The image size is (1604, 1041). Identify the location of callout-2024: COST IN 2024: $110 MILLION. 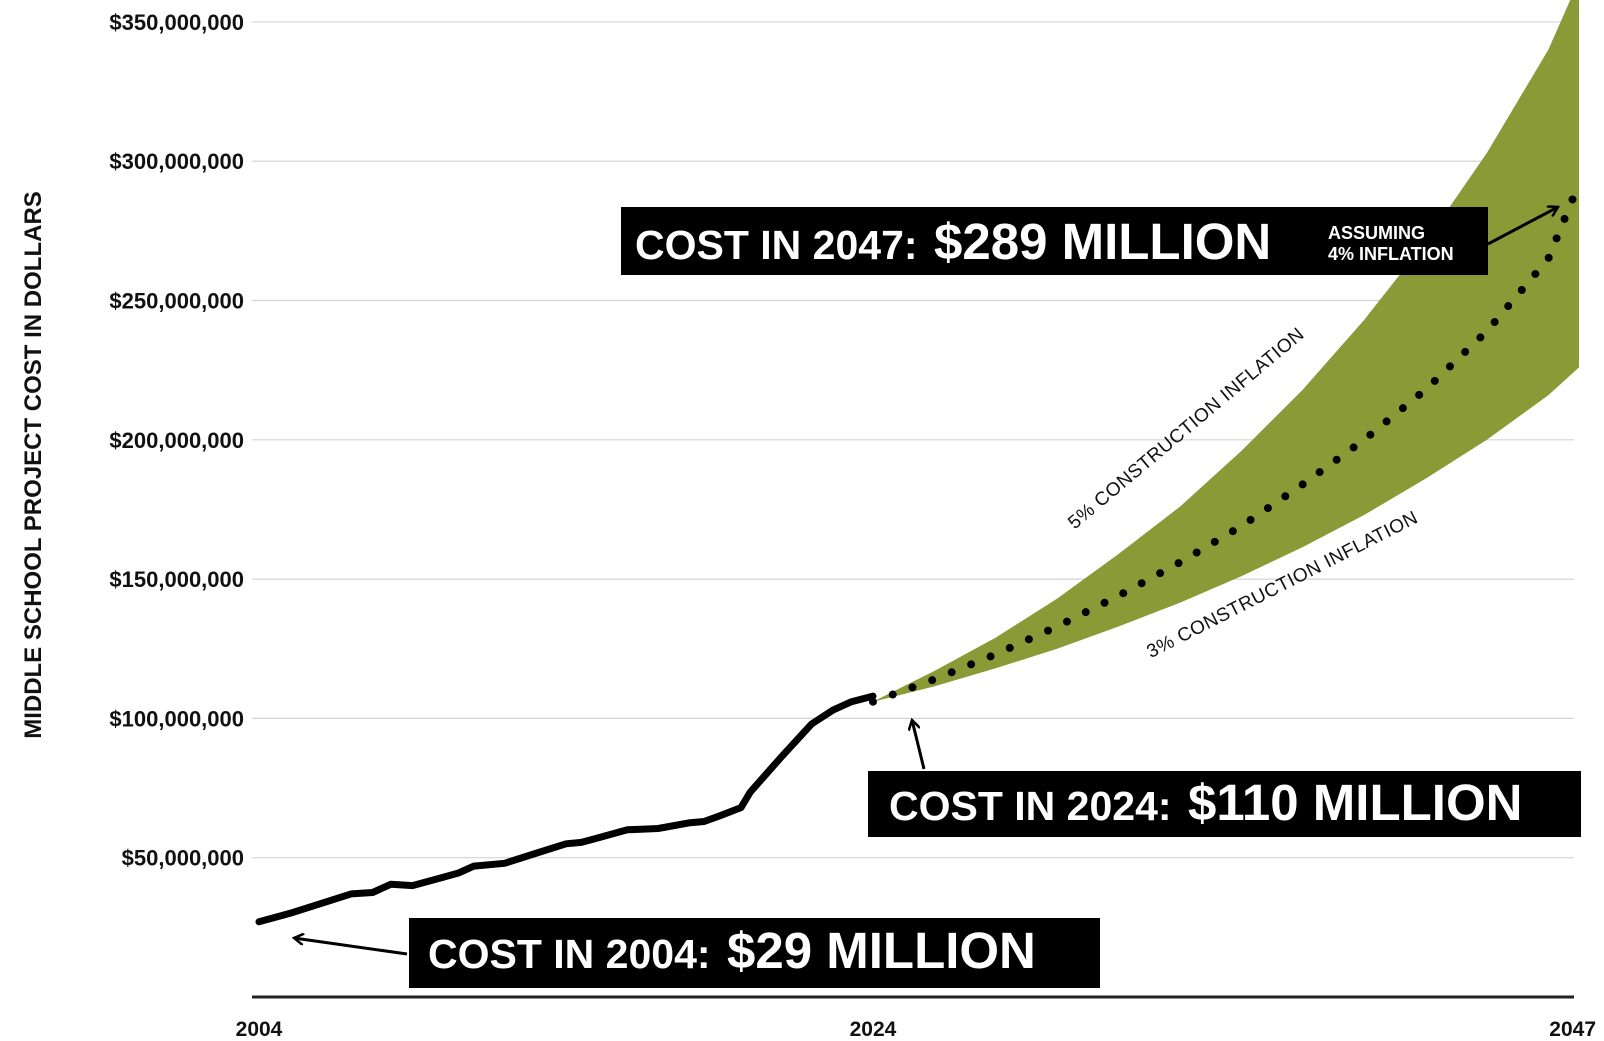
(1224, 778).